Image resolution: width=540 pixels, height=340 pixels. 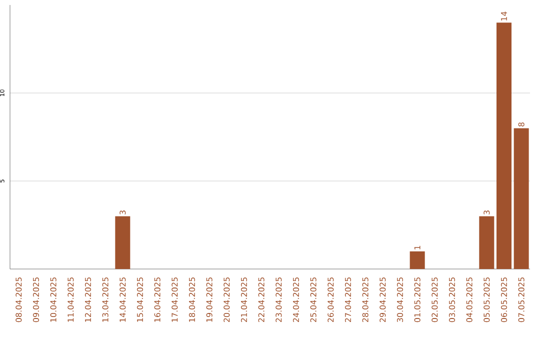 What do you see at coordinates (53, 300) in the screenshot?
I see `x-tick-label: 10.04.2025` at bounding box center [53, 300].